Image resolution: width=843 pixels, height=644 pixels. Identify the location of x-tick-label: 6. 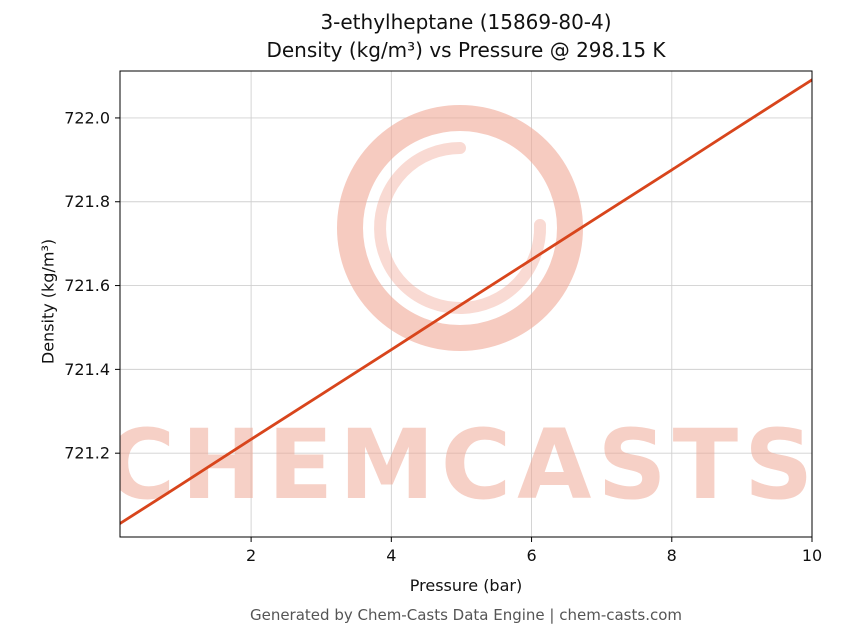
(531, 555).